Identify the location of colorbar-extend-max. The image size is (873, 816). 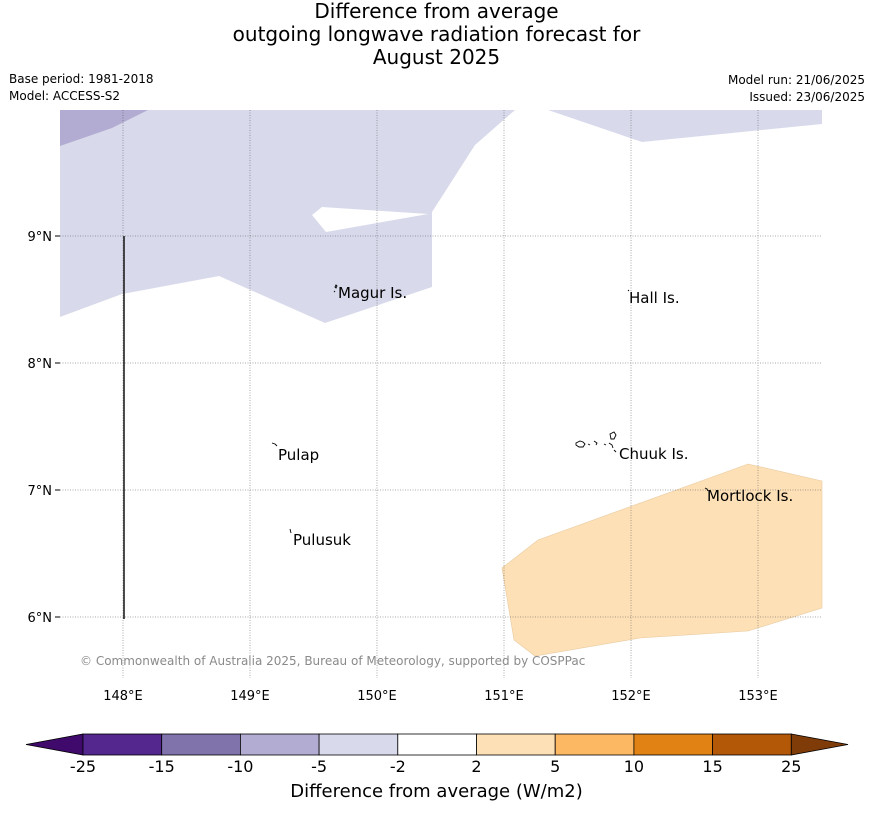
(819, 744).